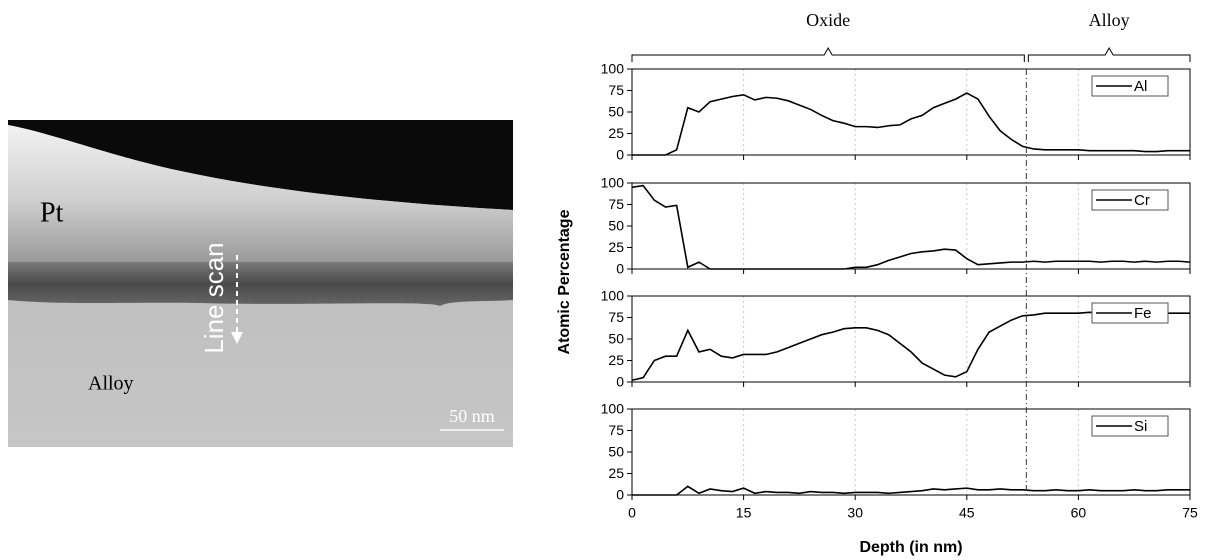 The image size is (1206, 560). What do you see at coordinates (632, 513) in the screenshot?
I see `x-tick-label: 0` at bounding box center [632, 513].